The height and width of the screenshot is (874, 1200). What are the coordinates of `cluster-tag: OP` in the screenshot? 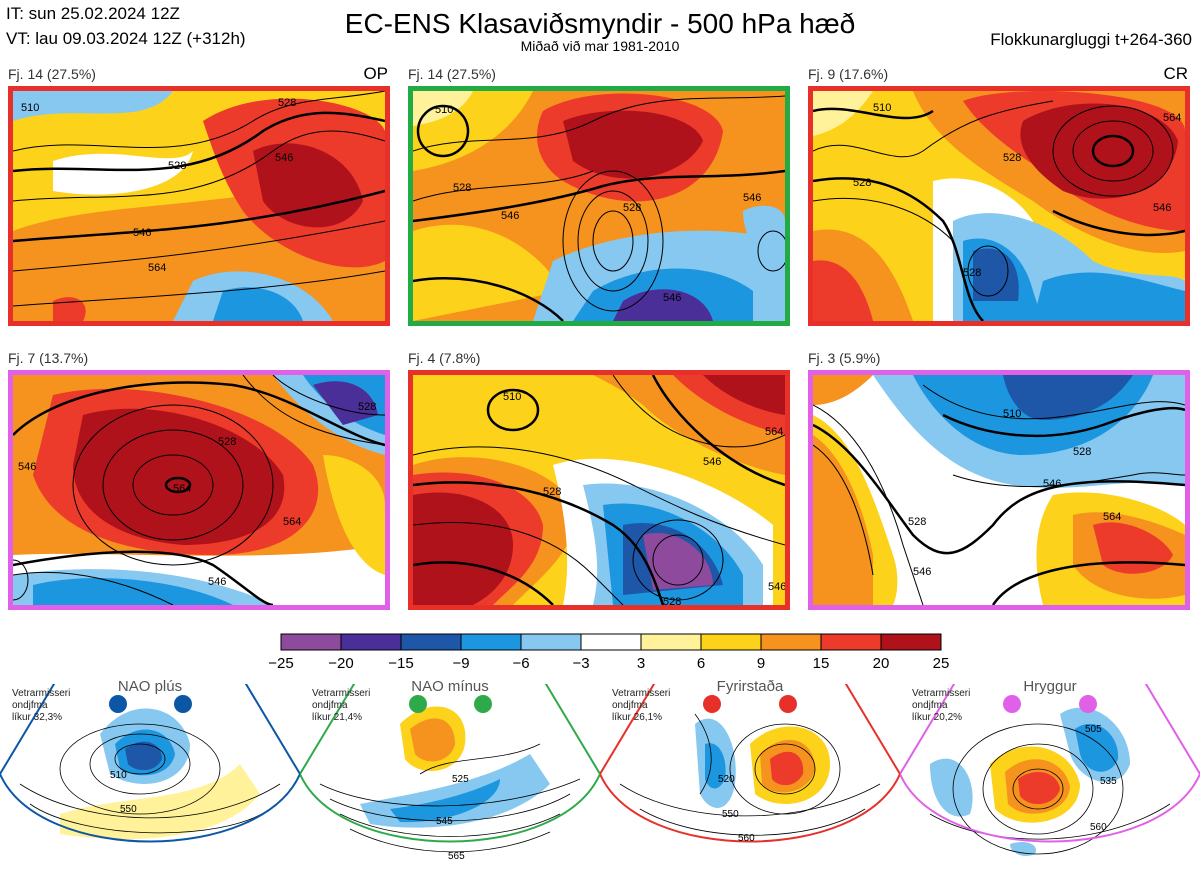 It's located at (375, 73).